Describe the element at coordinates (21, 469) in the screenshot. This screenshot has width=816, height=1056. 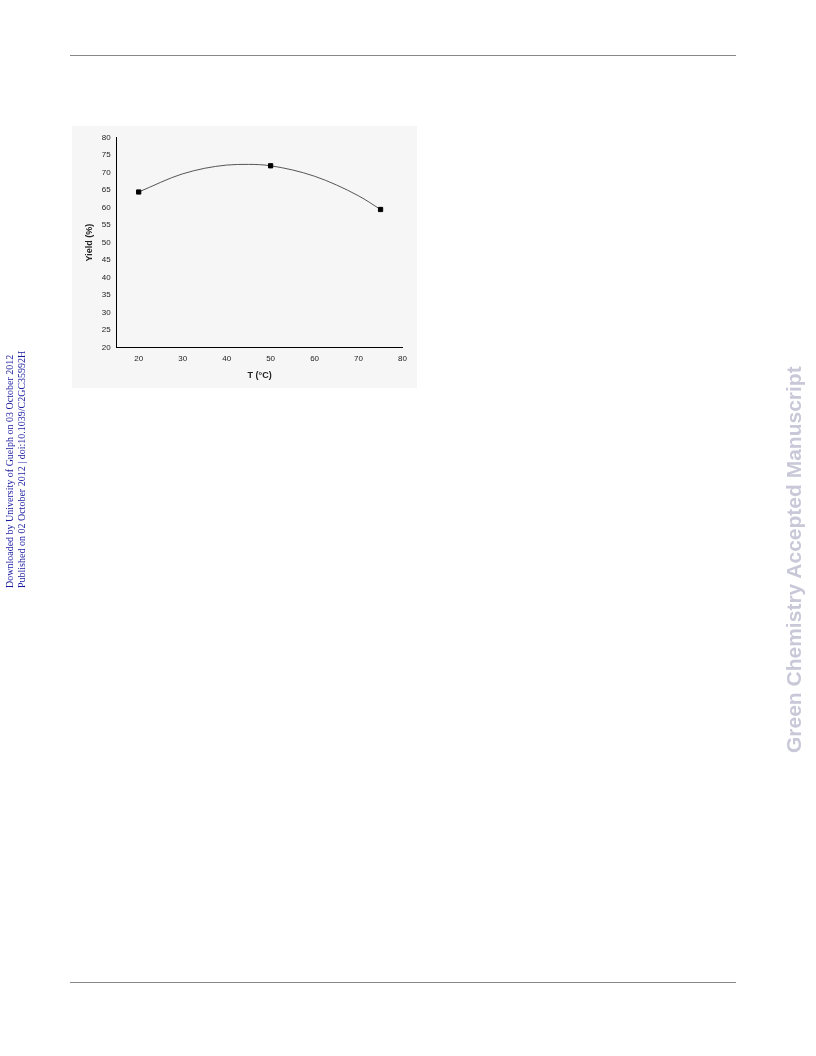
I see `text: Published on 02 October 2012 | doi:10.1039/C2GC35992H` at that location.